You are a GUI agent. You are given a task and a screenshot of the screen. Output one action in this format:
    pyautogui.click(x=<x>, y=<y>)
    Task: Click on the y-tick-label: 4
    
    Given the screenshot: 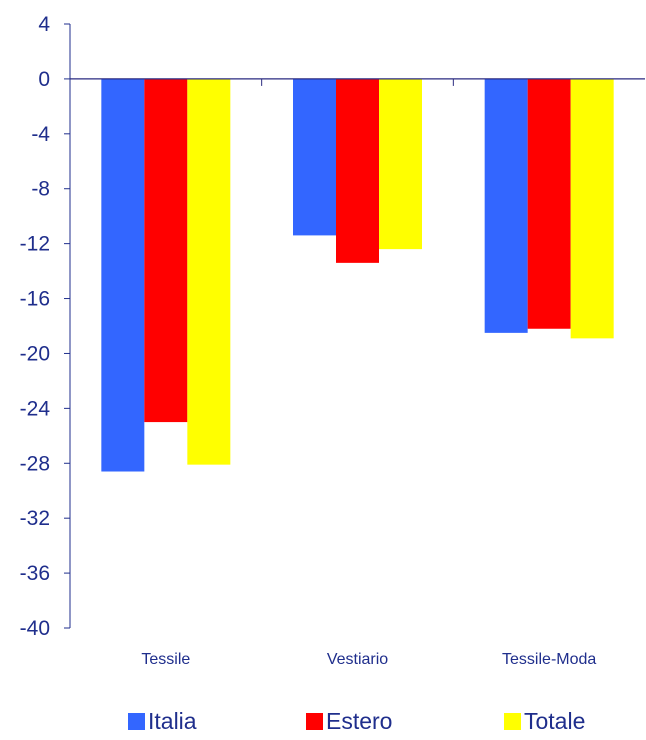 What is the action you would take?
    pyautogui.click(x=44, y=24)
    